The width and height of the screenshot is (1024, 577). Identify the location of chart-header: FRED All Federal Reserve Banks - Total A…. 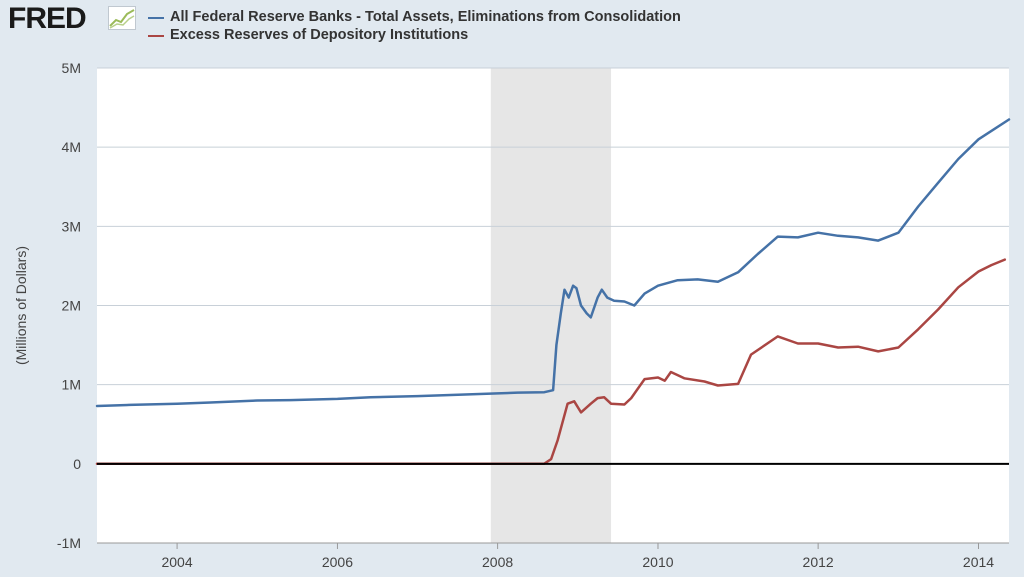
(512, 31).